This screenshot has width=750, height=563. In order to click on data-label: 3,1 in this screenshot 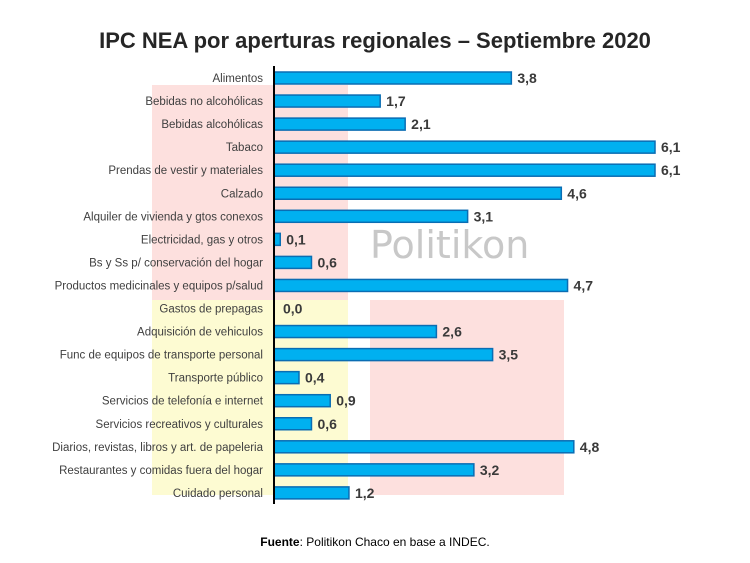, I will do `click(484, 216)`.